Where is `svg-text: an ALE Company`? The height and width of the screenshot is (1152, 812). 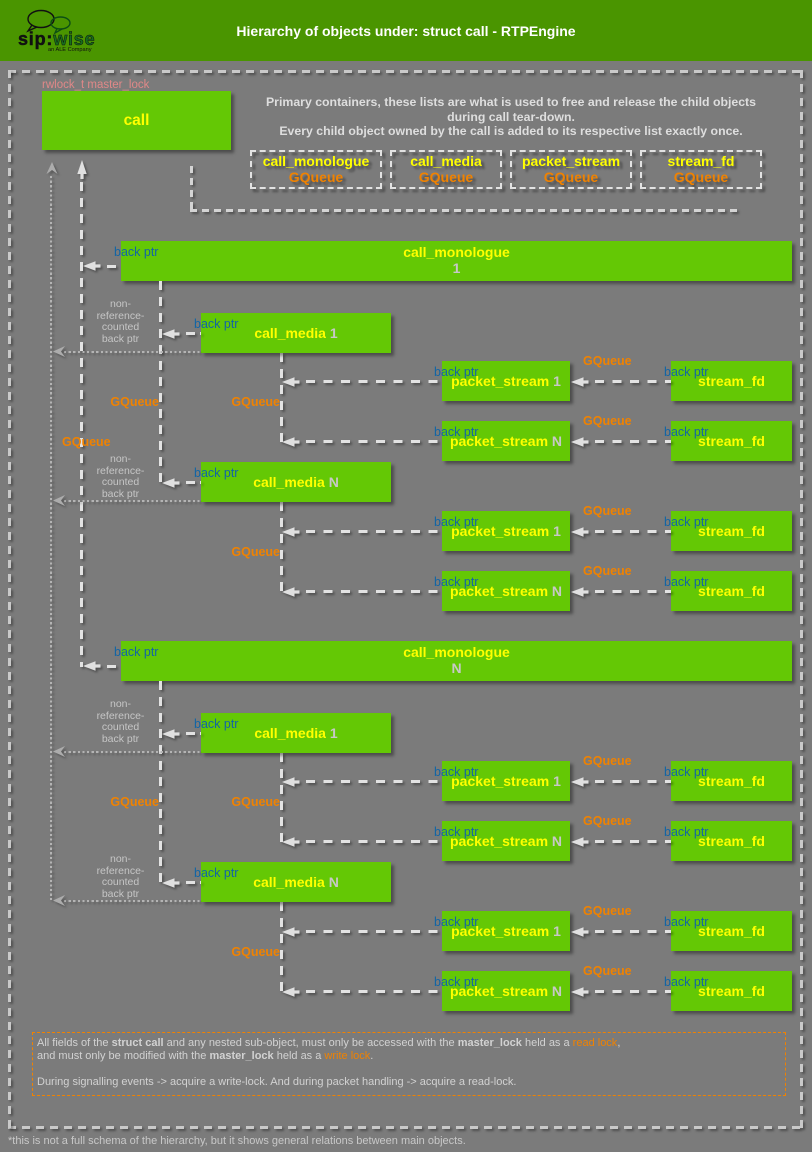
svg-text: an ALE Company is located at coordinates (70, 50).